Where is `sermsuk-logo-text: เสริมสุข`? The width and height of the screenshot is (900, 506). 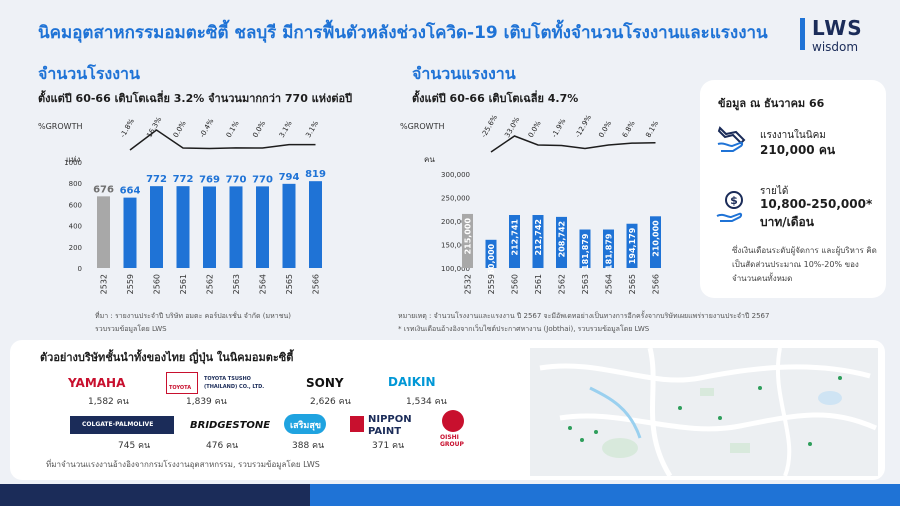
sermsuk-logo-text: เสริมสุข is located at coordinates (305, 426).